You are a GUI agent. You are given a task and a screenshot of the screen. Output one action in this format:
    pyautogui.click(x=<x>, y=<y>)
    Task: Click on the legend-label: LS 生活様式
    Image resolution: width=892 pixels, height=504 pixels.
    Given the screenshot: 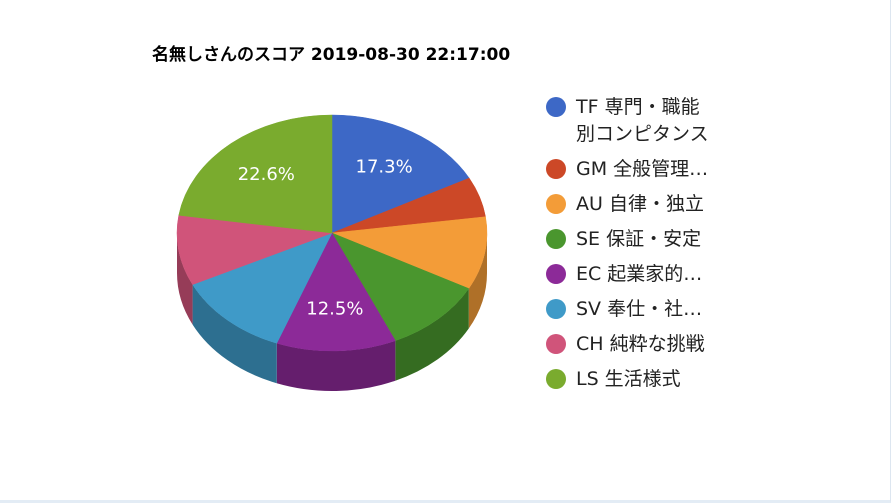 What is the action you would take?
    pyautogui.click(x=628, y=379)
    